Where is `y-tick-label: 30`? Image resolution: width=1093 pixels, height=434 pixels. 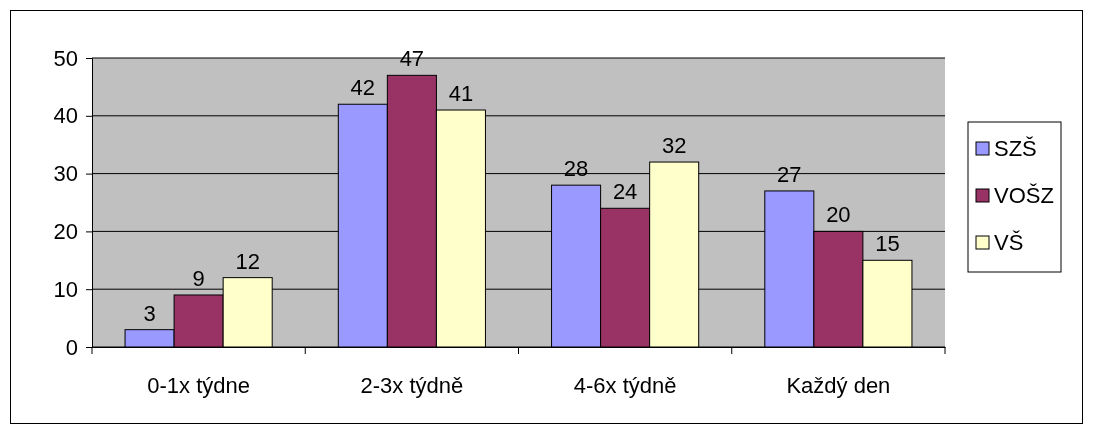
y-tick-label: 30 is located at coordinates (65, 174).